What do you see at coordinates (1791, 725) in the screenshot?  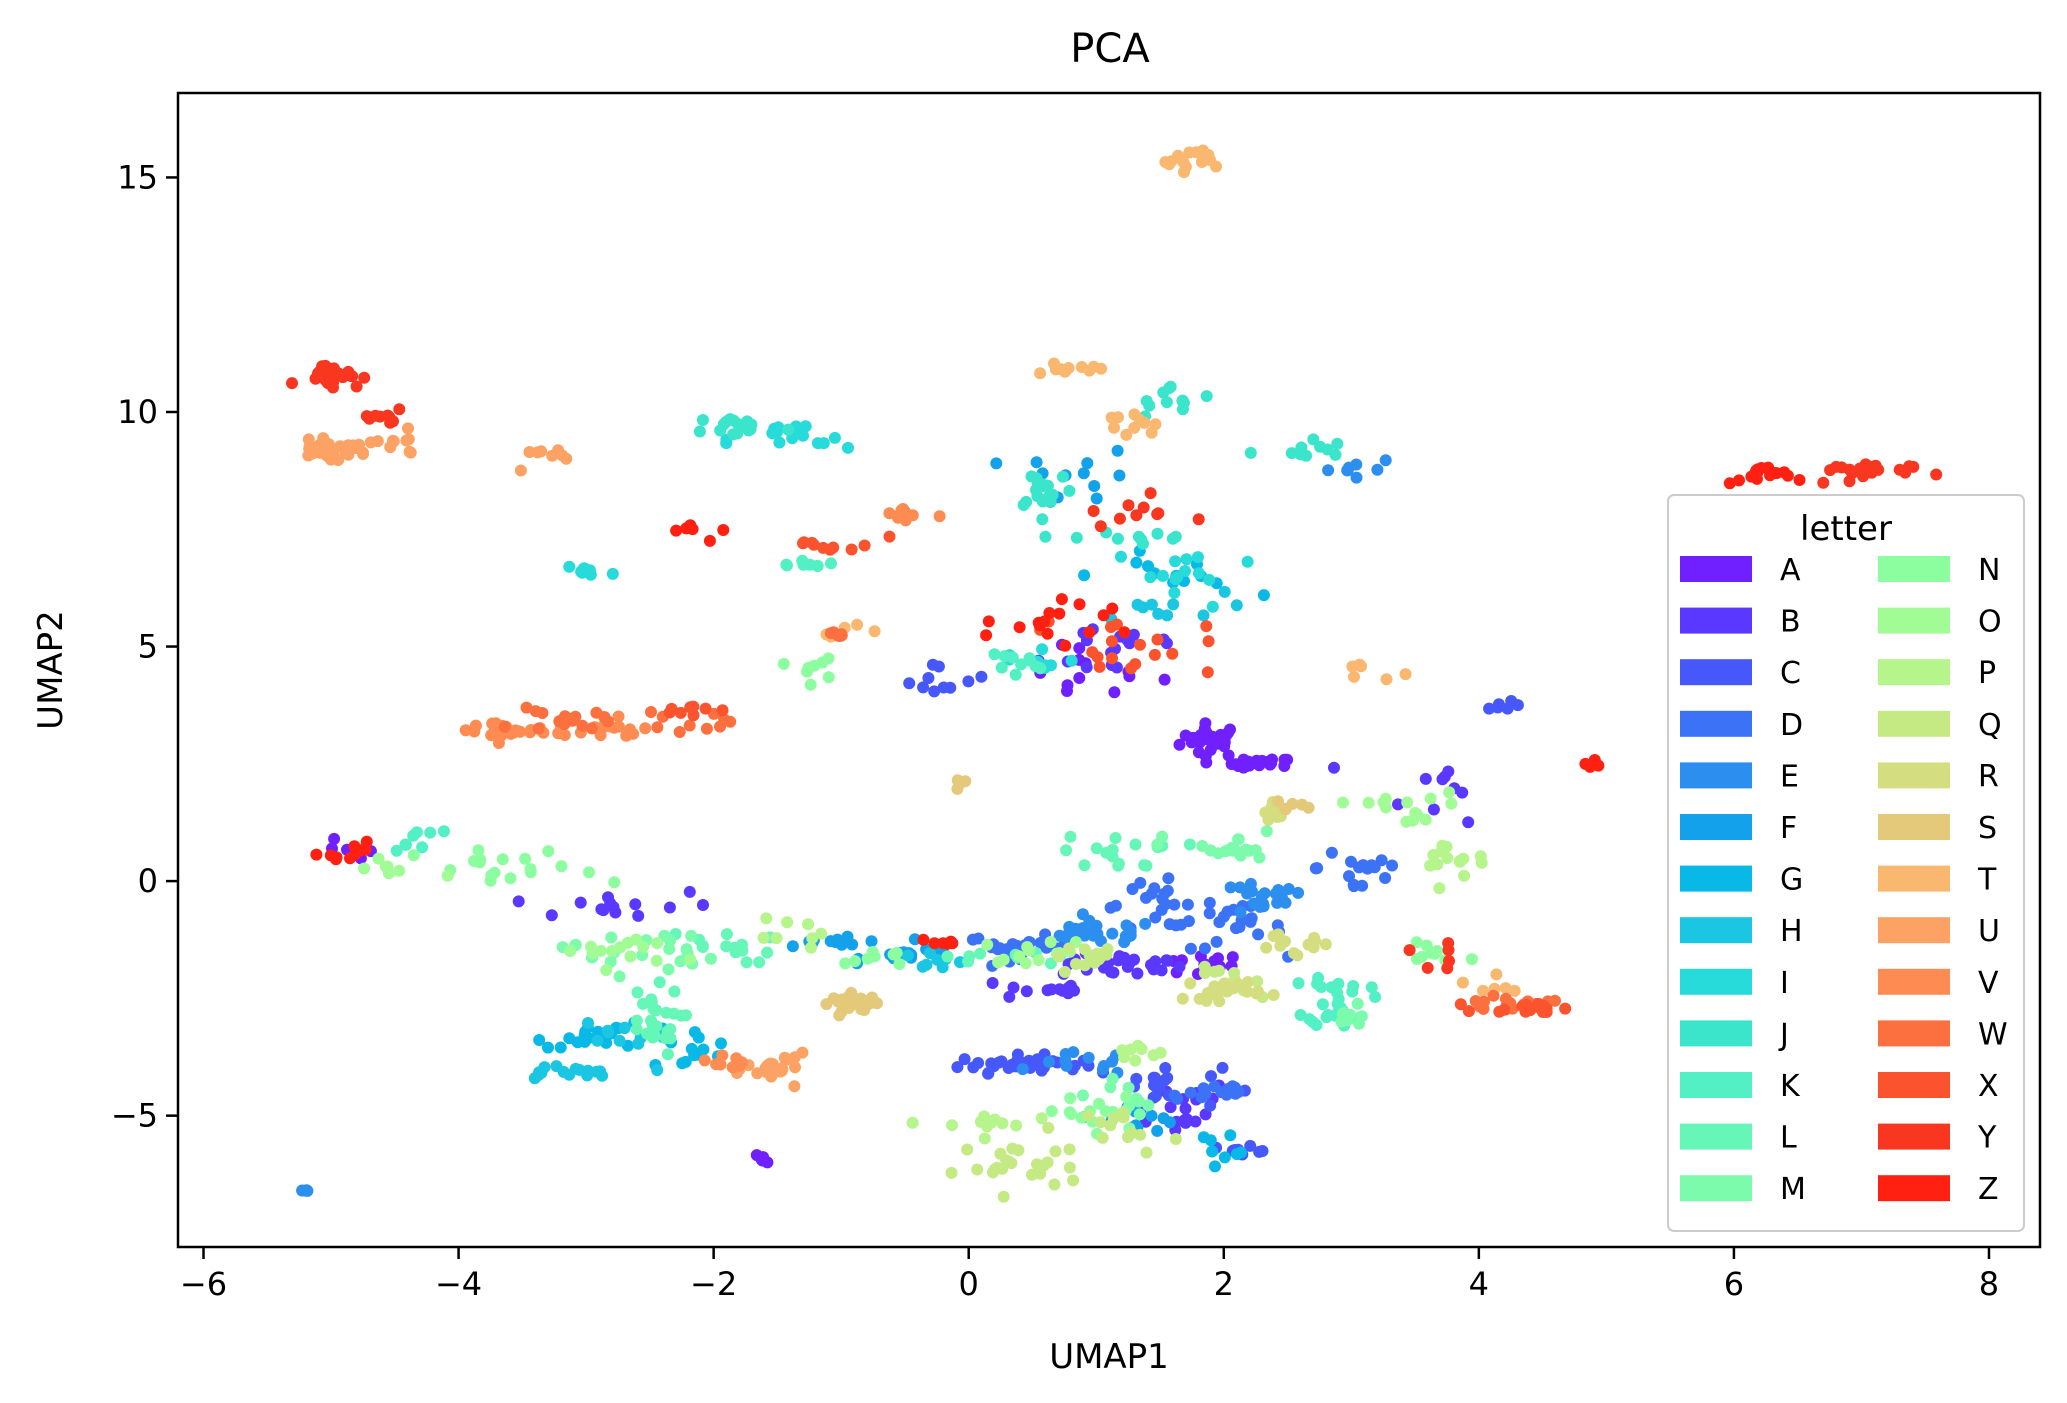 I see `legend-label-D: D` at bounding box center [1791, 725].